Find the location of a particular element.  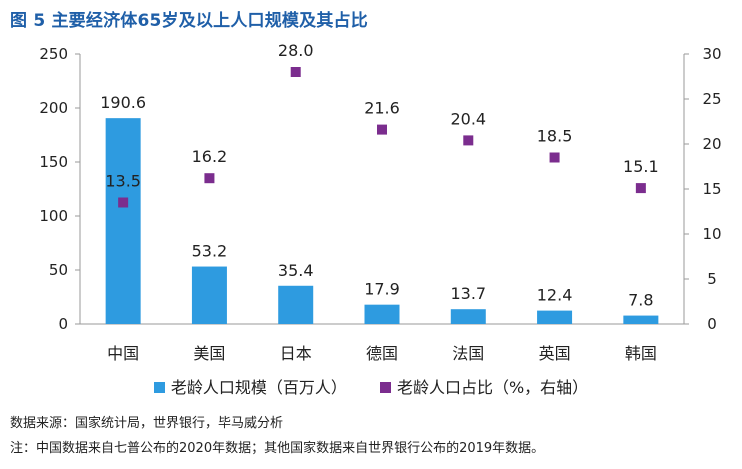

marker-value-label: 20.4 is located at coordinates (468, 118).